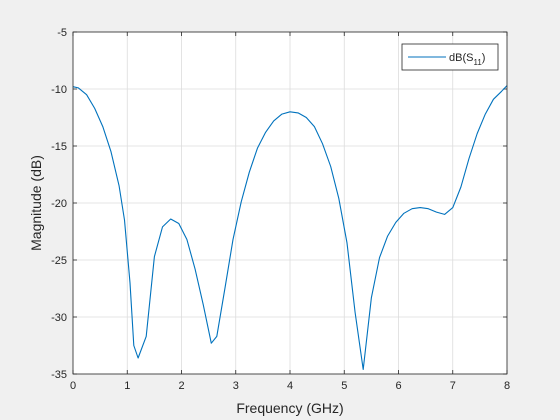 The height and width of the screenshot is (420, 560). I want to click on y-tick-labels: -5 -10 -15 -20 -25 -30 -35, so click(59, 204).